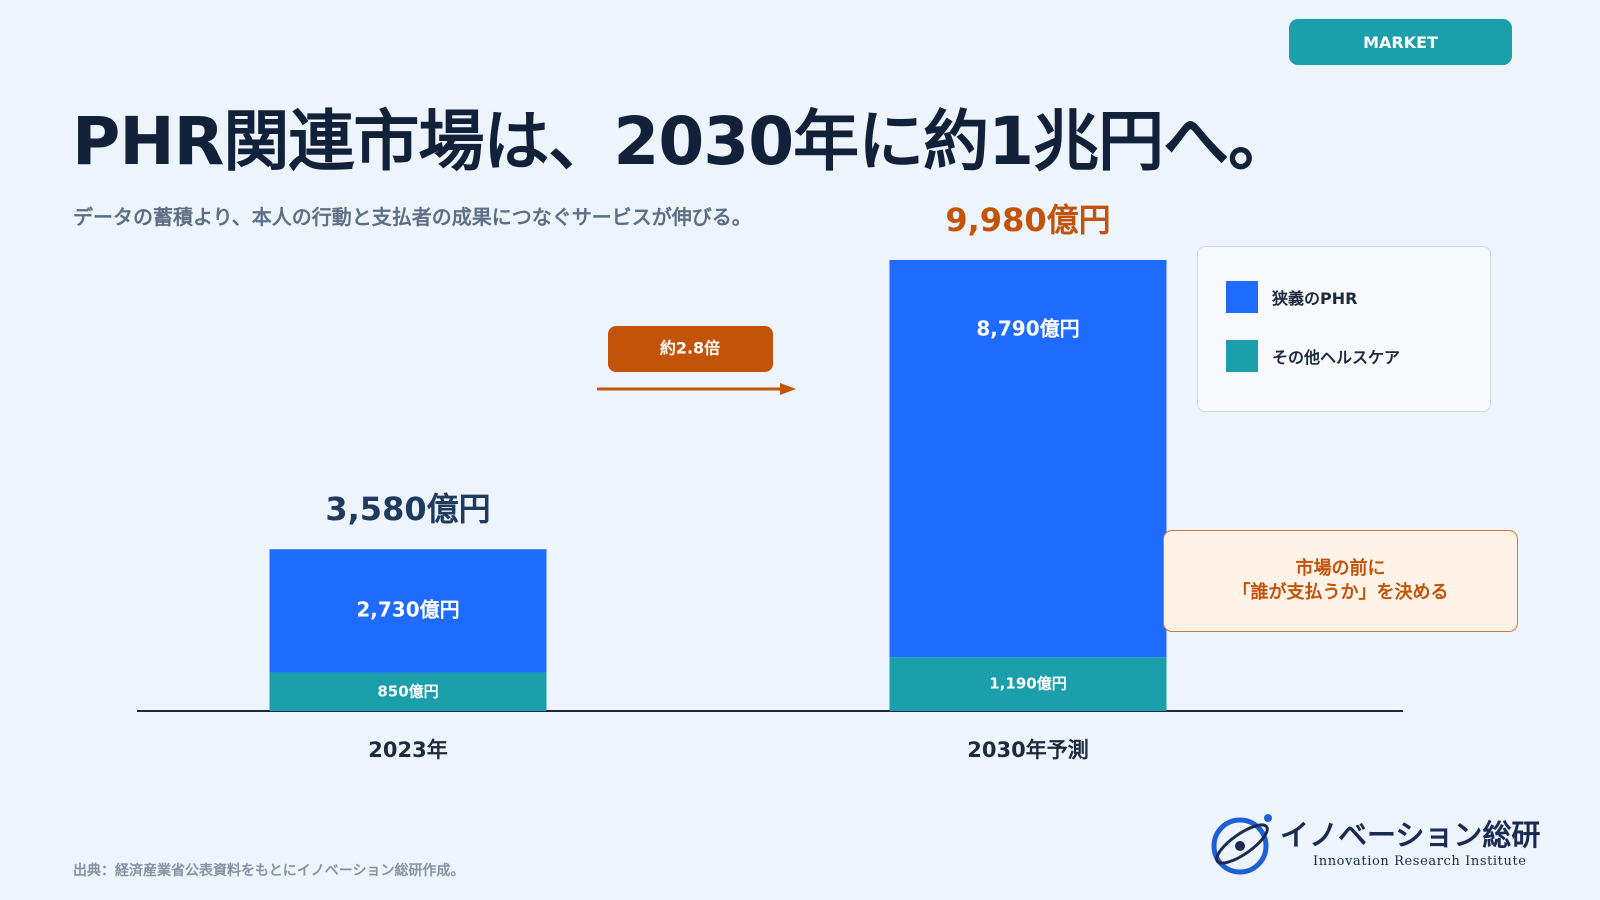 This screenshot has height=900, width=1600. What do you see at coordinates (412, 217) in the screenshot?
I see `page-subtitle: データの蓄積より、本人の行動と支払者の成果につなぐサービスが伸びる。` at bounding box center [412, 217].